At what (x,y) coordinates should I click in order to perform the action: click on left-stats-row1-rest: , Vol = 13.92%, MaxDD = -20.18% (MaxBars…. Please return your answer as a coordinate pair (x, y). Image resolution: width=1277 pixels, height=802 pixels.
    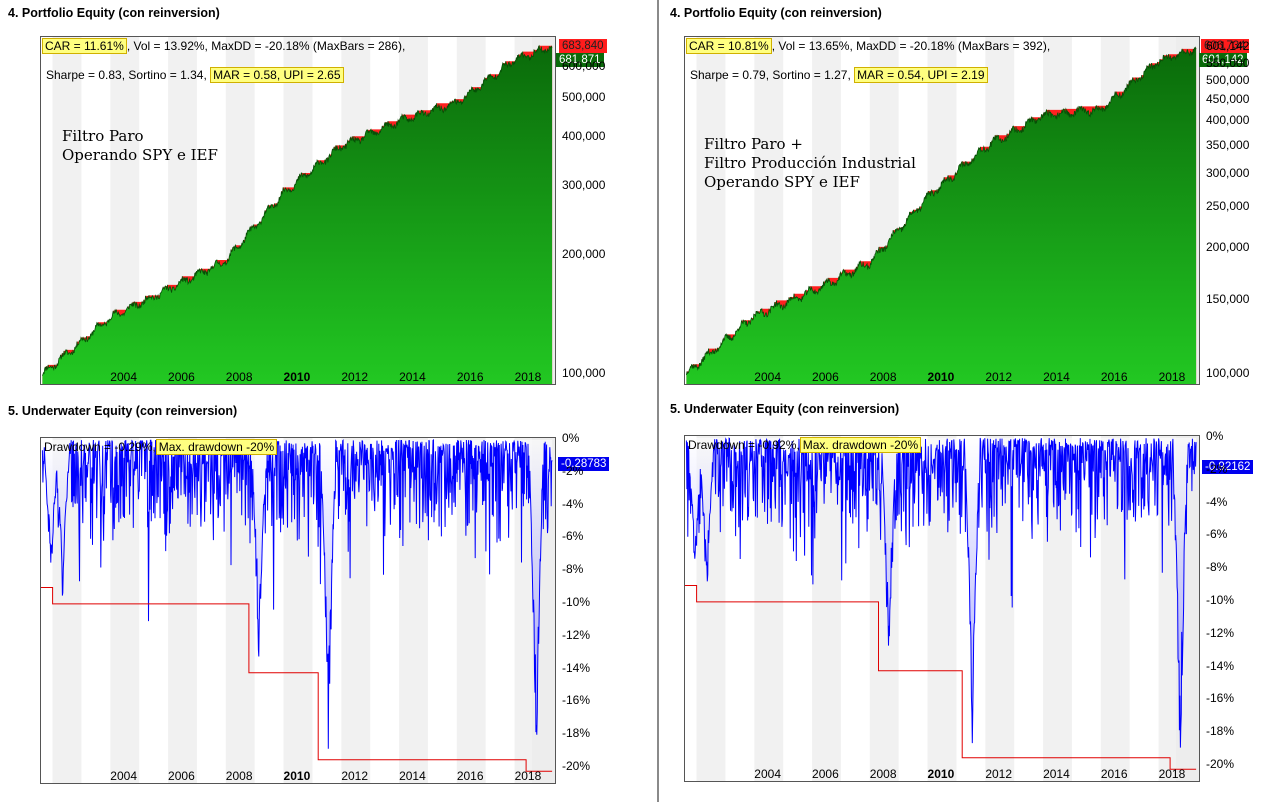
    Looking at the image, I should click on (266, 46).